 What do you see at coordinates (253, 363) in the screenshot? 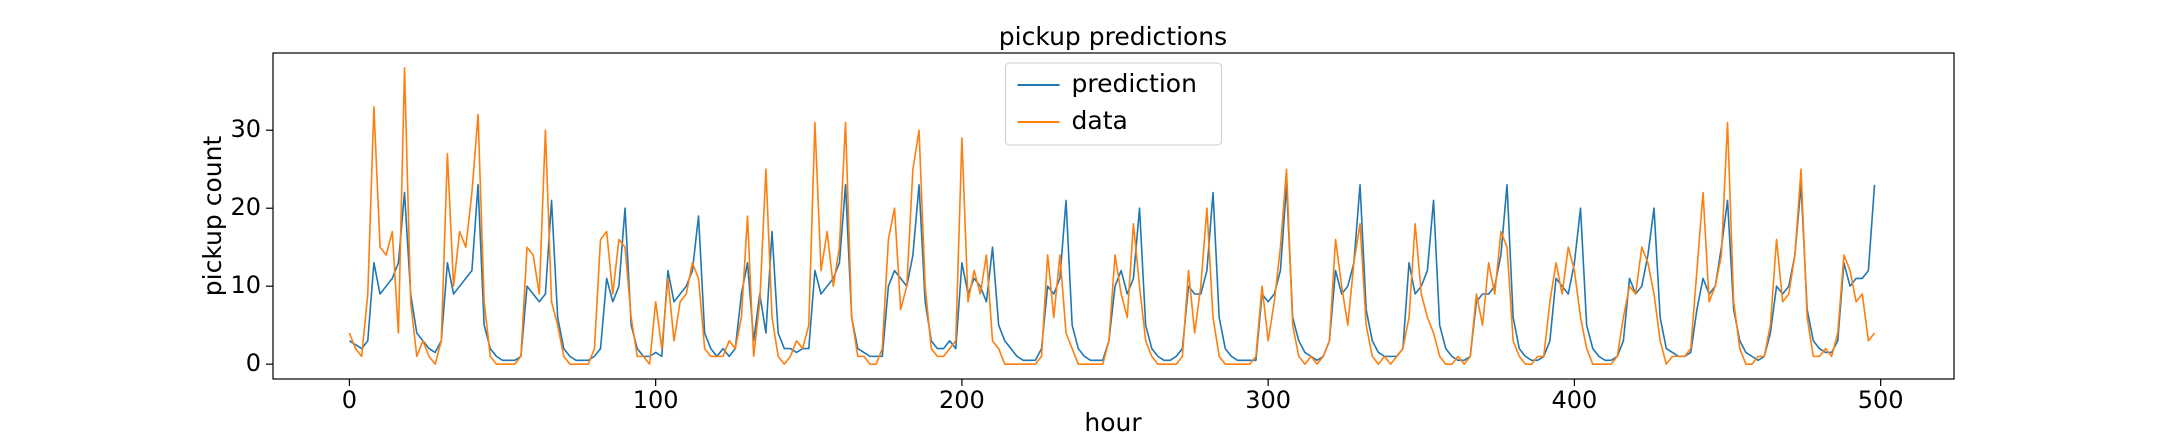
I see `y-tick-label: 0` at bounding box center [253, 363].